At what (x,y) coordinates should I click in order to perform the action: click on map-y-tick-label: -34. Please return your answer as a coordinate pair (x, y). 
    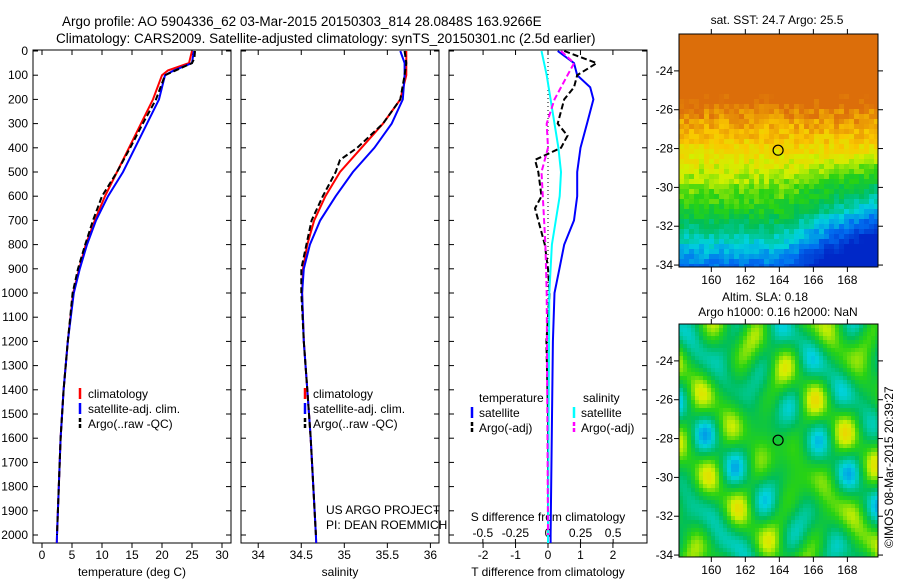
    Looking at the image, I should click on (665, 265).